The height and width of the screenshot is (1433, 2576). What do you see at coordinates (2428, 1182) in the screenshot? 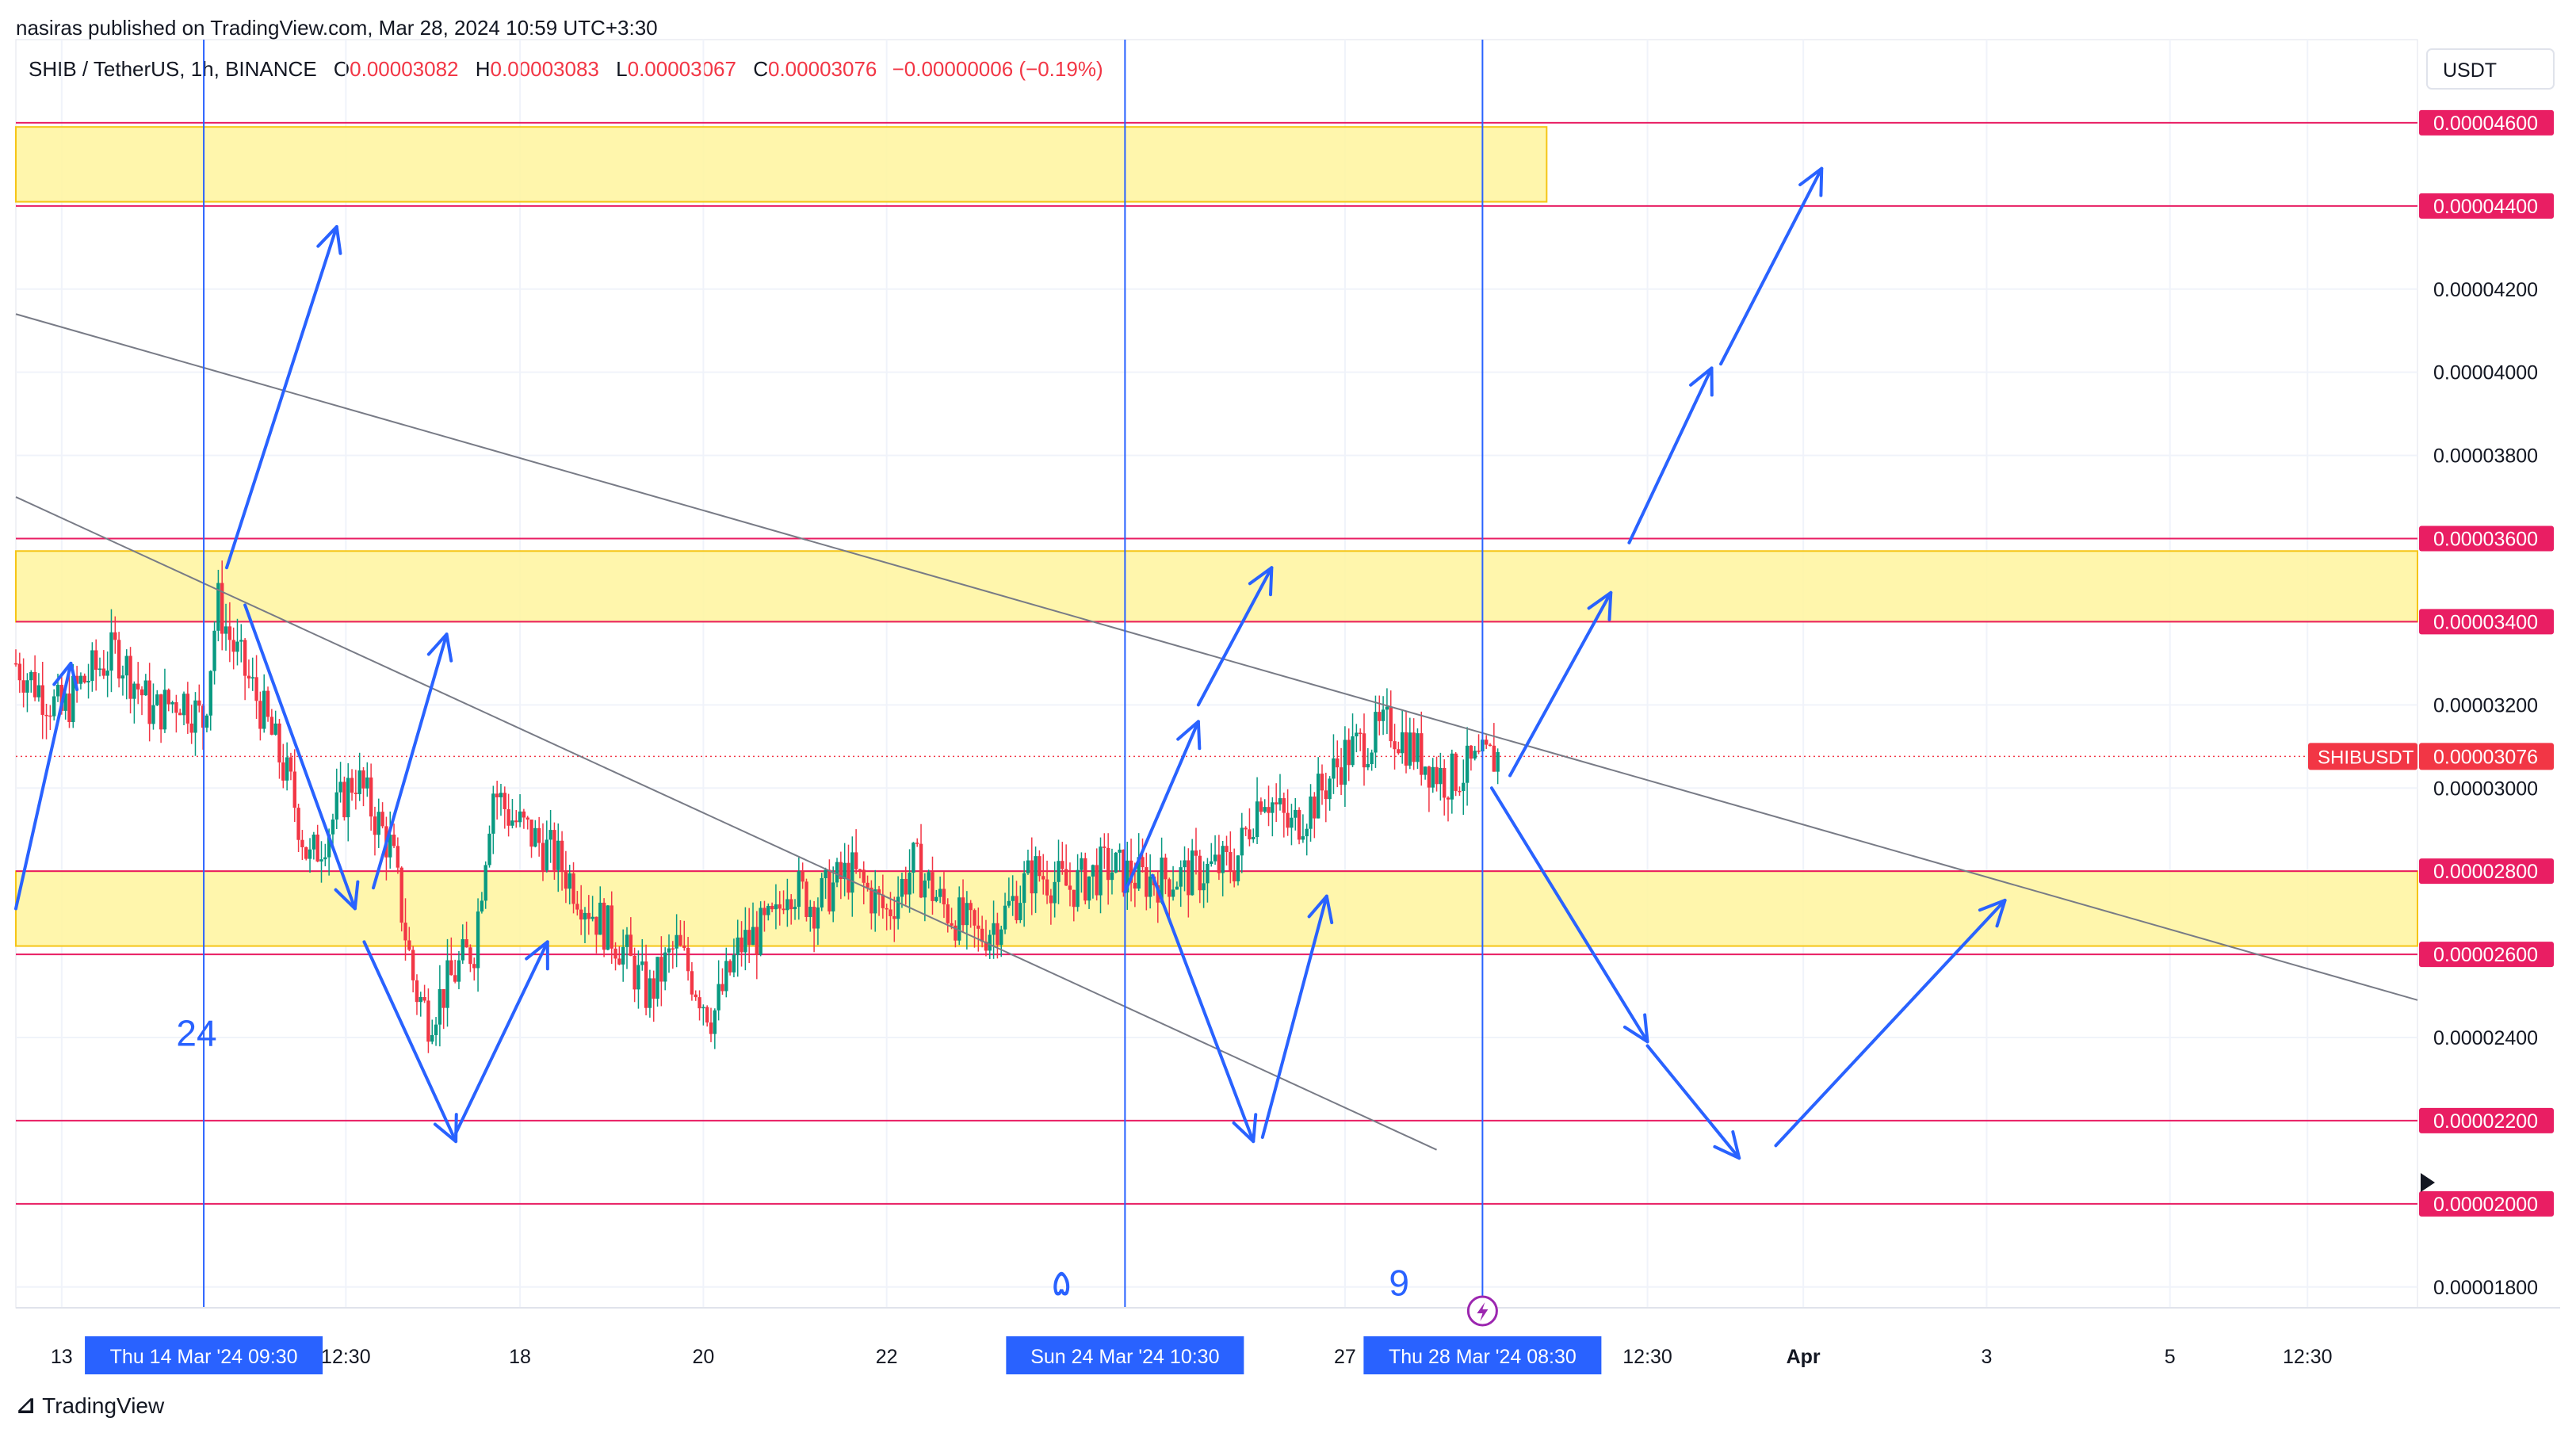
I see `scroll-right-icon` at bounding box center [2428, 1182].